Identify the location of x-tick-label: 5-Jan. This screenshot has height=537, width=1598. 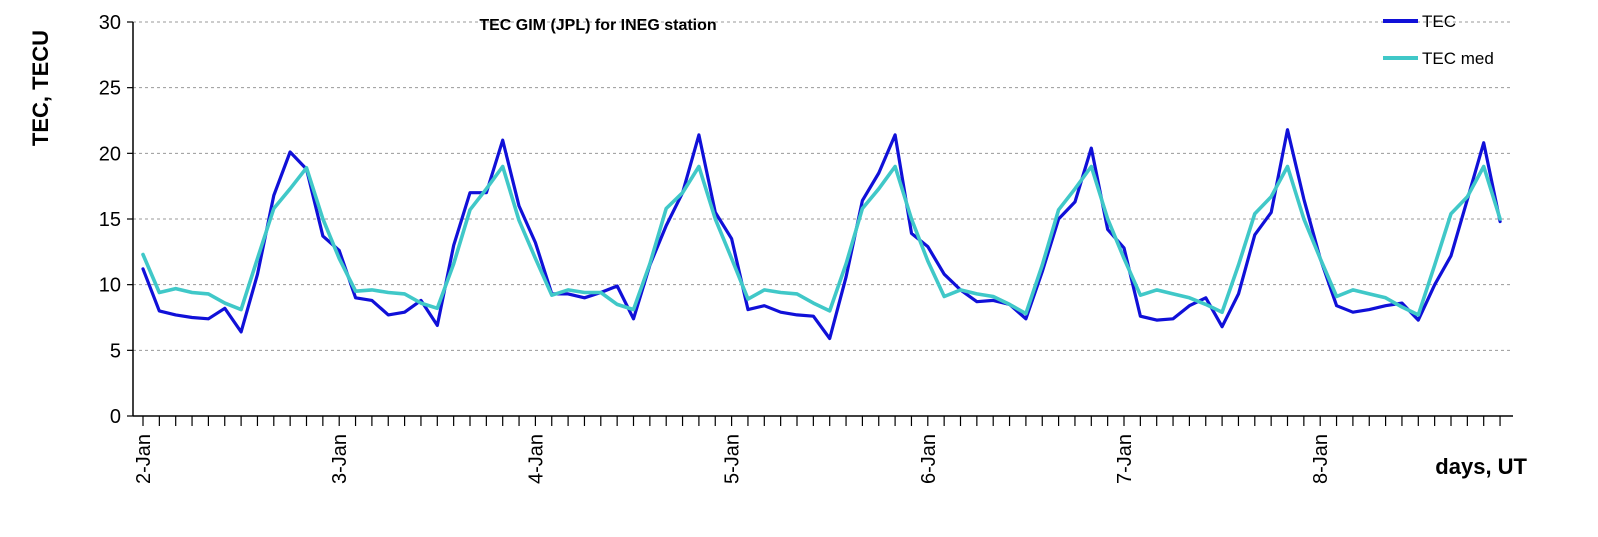
(733, 459).